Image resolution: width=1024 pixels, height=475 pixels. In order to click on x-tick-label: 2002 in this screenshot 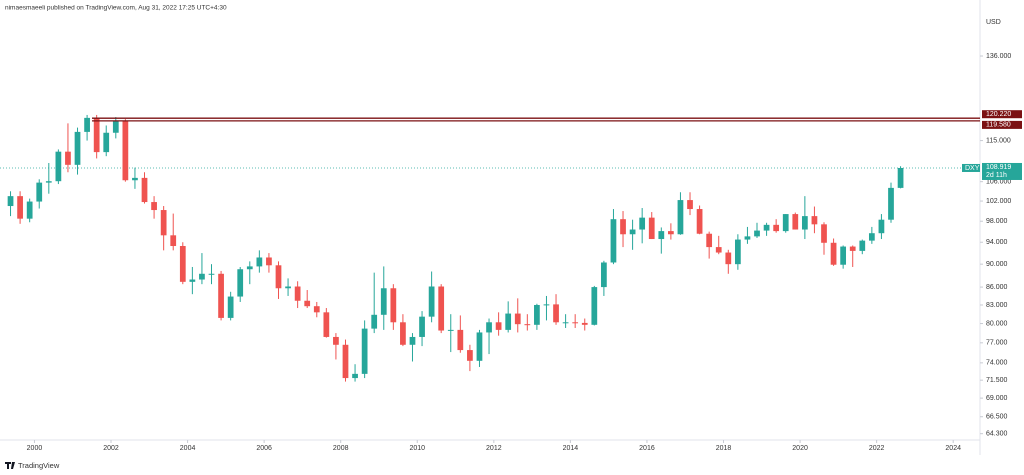, I will do `click(111, 448)`.